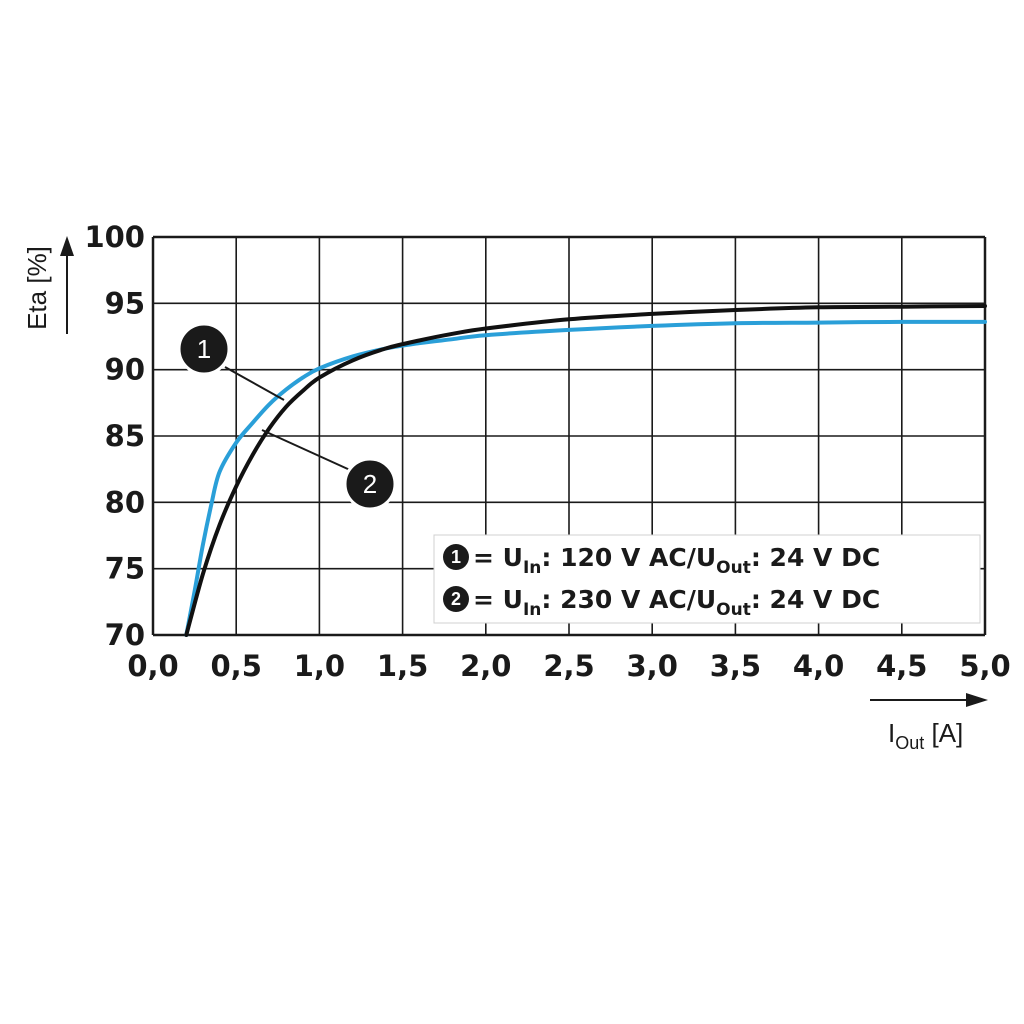 The width and height of the screenshot is (1024, 1024). Describe the element at coordinates (735, 666) in the screenshot. I see `x-tick-label: 3,5` at that location.